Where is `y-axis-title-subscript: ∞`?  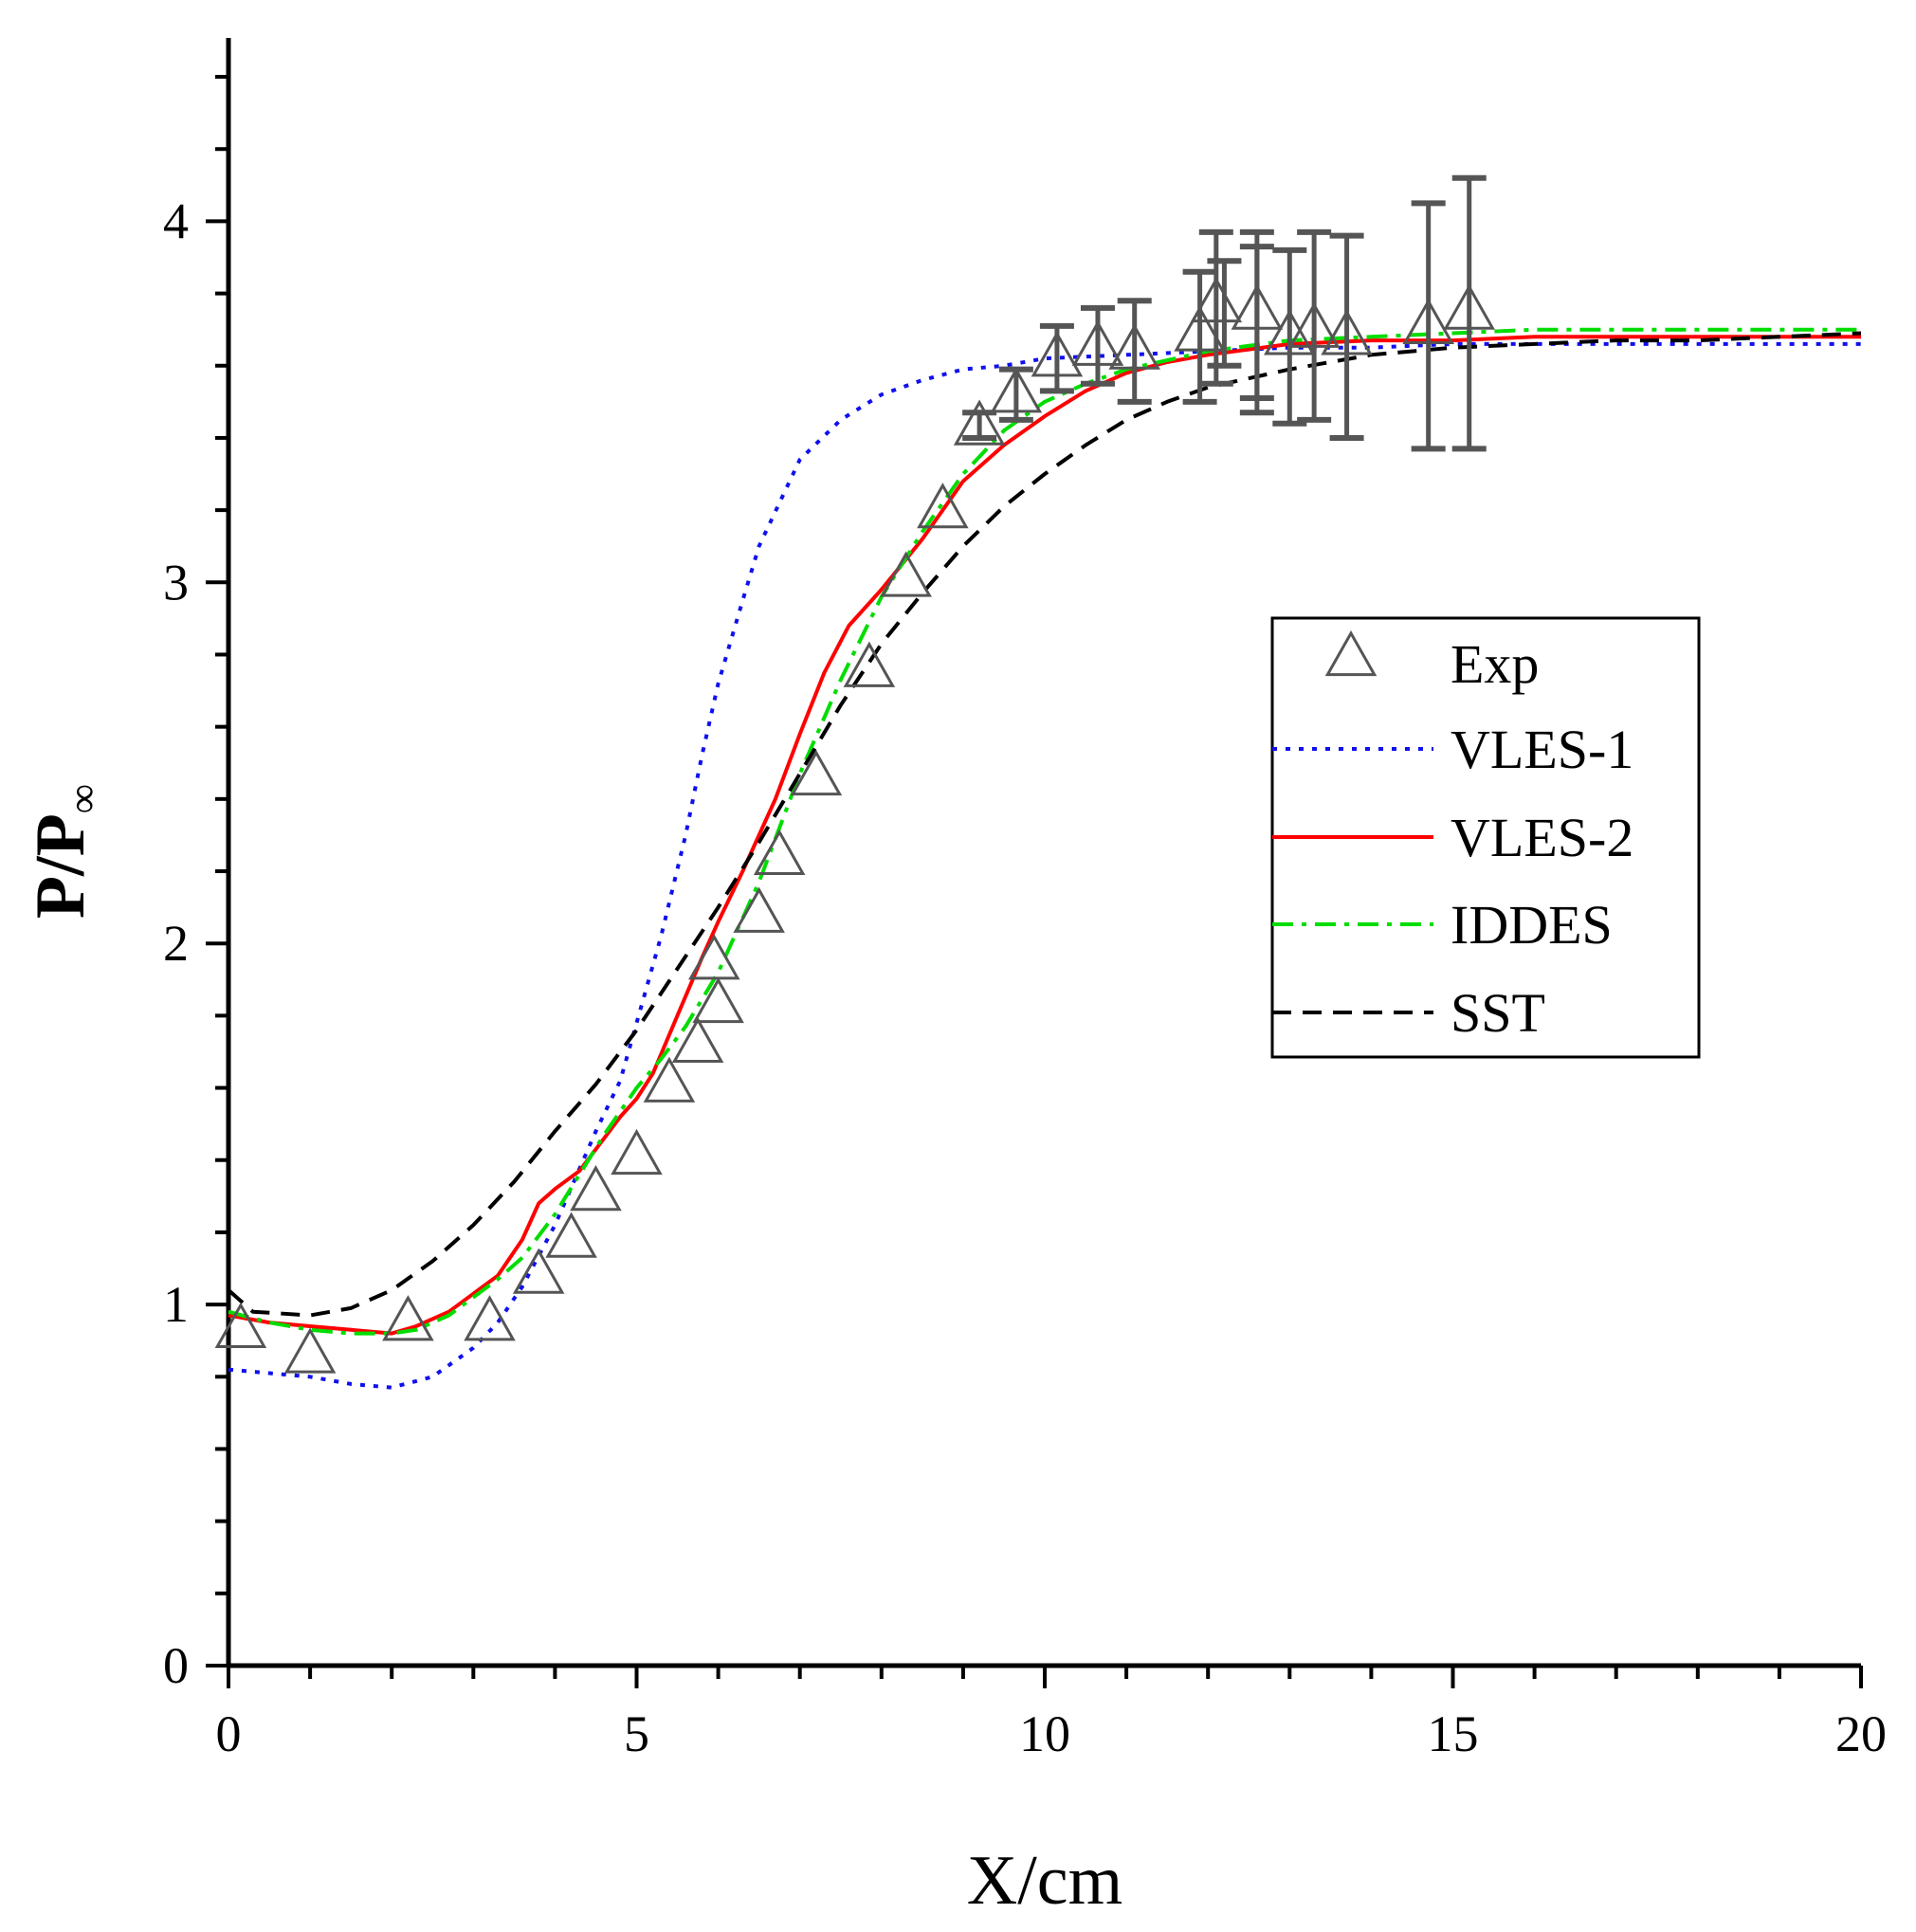 y-axis-title-subscript: ∞ is located at coordinates (83, 798).